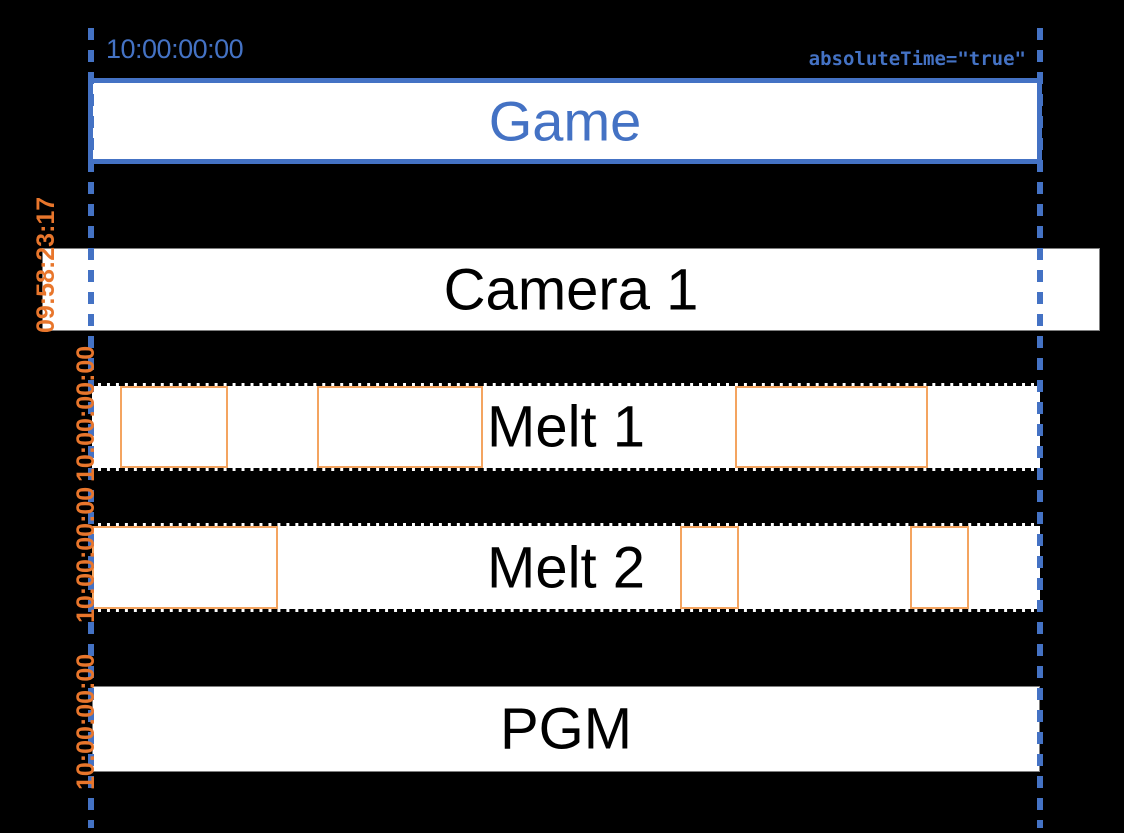  I want to click on cursor-left, so click(91, 428).